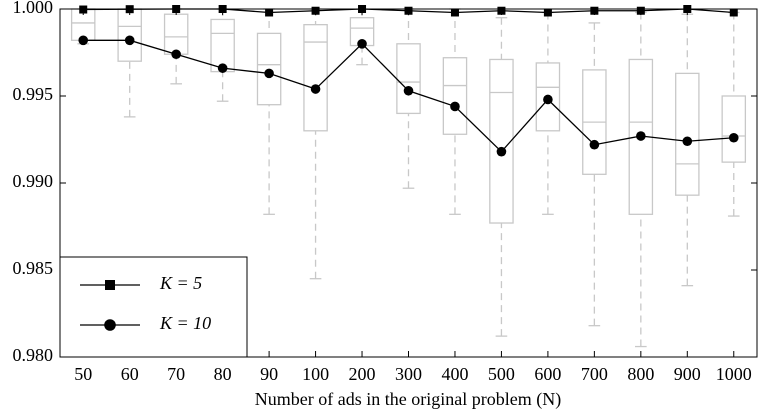 The image size is (759, 415). I want to click on x-tick-label: 400, so click(454, 374).